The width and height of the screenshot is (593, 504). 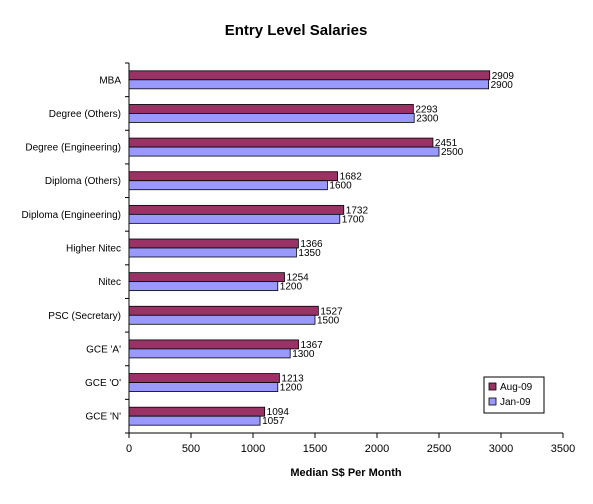 I want to click on category-label-8: GCE 'A', so click(x=103, y=349).